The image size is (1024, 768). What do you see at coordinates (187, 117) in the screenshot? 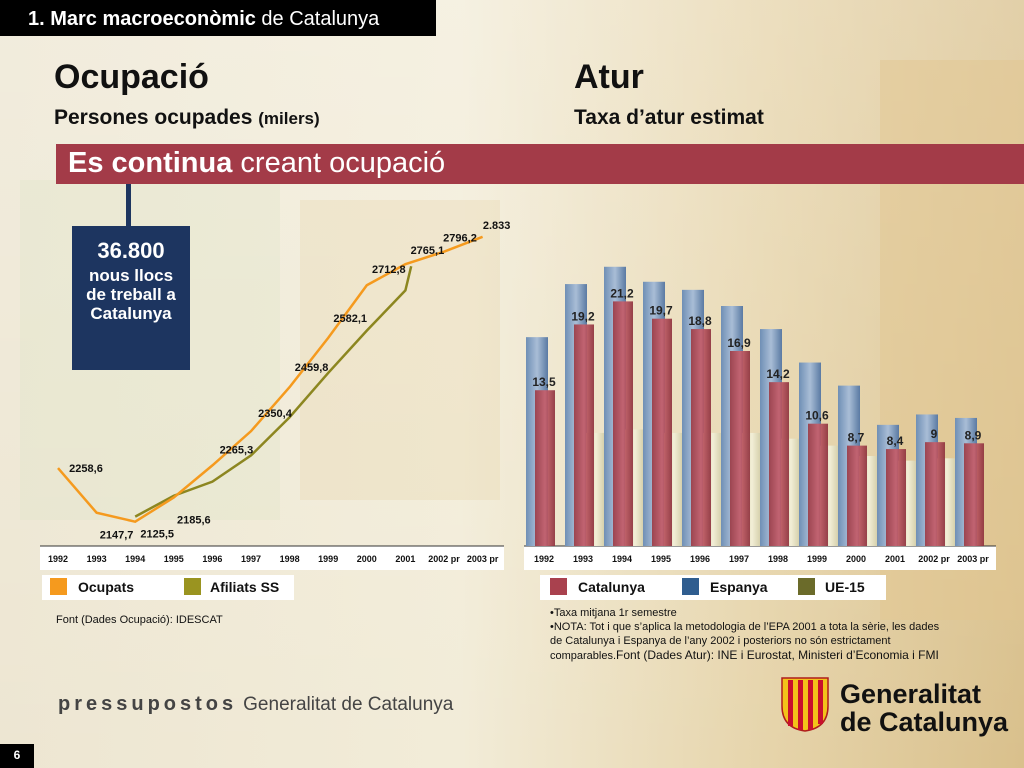
I see `left-subtitle: Persones ocupades (milers)` at bounding box center [187, 117].